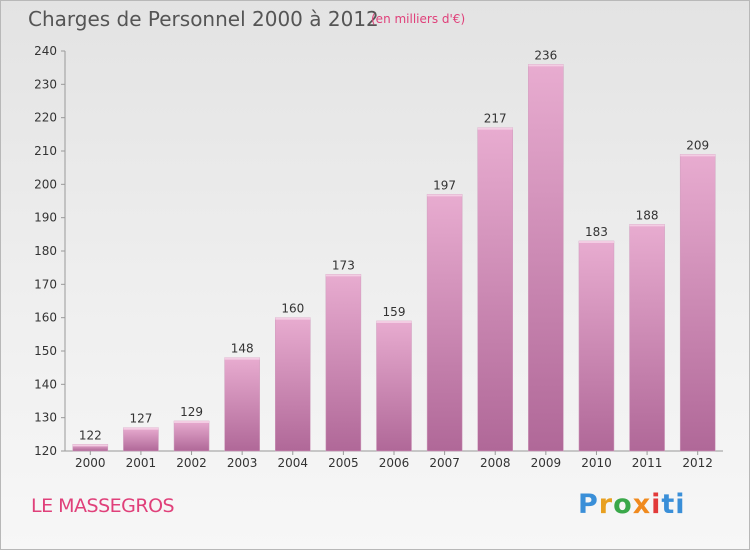 The image size is (750, 550). Describe the element at coordinates (90, 463) in the screenshot. I see `x-tick-label: 2000` at that location.